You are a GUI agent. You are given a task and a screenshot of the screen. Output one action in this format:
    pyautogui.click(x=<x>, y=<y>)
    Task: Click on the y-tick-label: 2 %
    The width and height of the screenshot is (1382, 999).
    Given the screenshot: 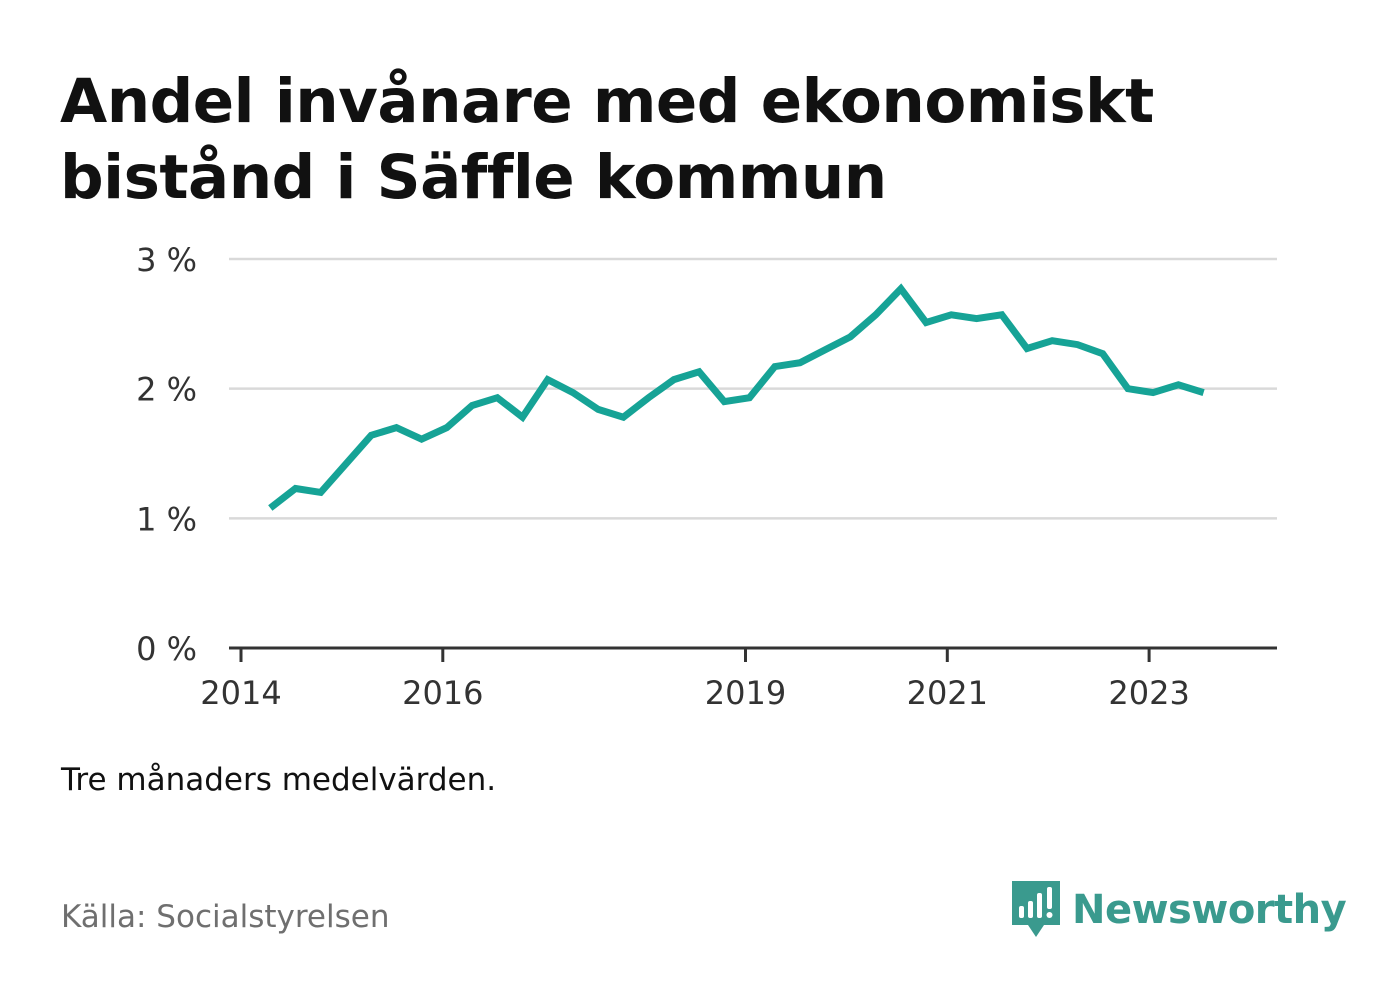 What is the action you would take?
    pyautogui.click(x=166, y=390)
    